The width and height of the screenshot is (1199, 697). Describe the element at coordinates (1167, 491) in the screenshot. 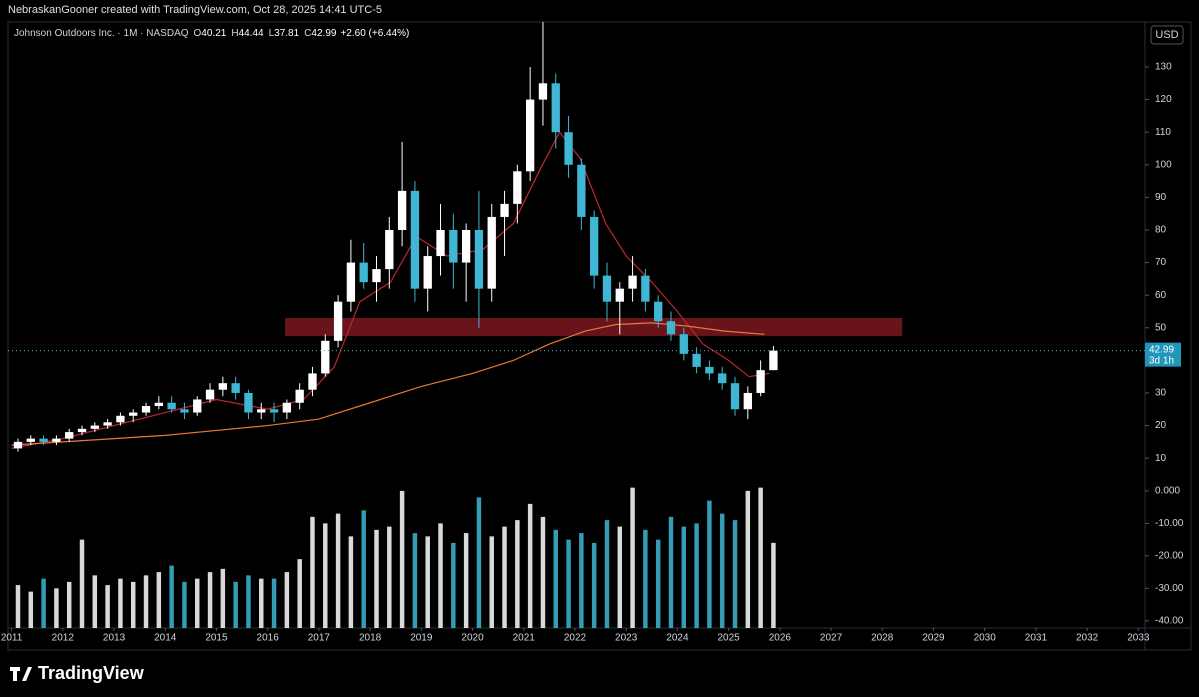

I see `y2-tick-label: 0.000` at that location.